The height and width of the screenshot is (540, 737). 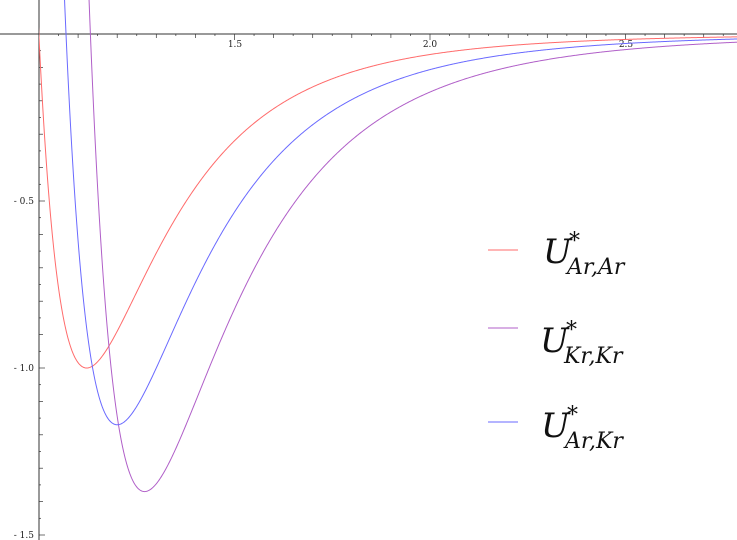 I want to click on legend-superscript-kr-kr: *, so click(x=571, y=330).